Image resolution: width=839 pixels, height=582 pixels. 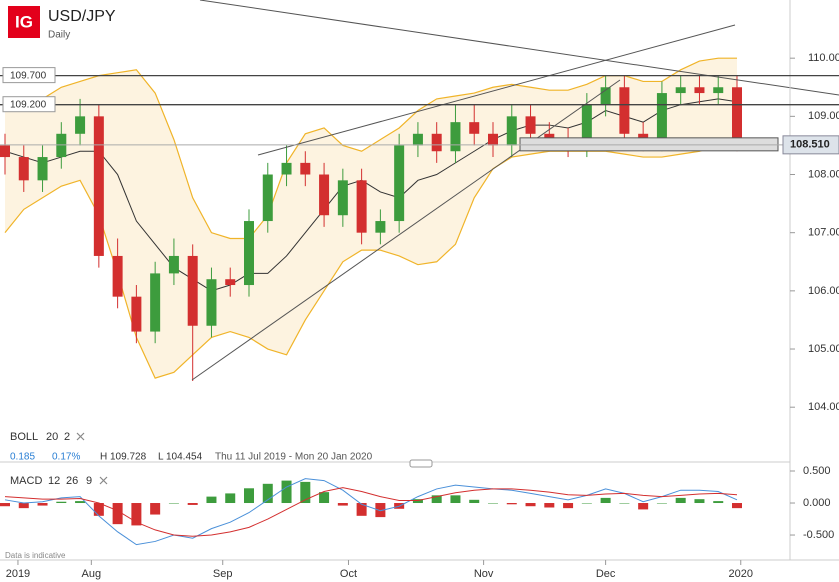 What do you see at coordinates (823, 349) in the screenshot?
I see `y-tick-label: 105.000` at bounding box center [823, 349].